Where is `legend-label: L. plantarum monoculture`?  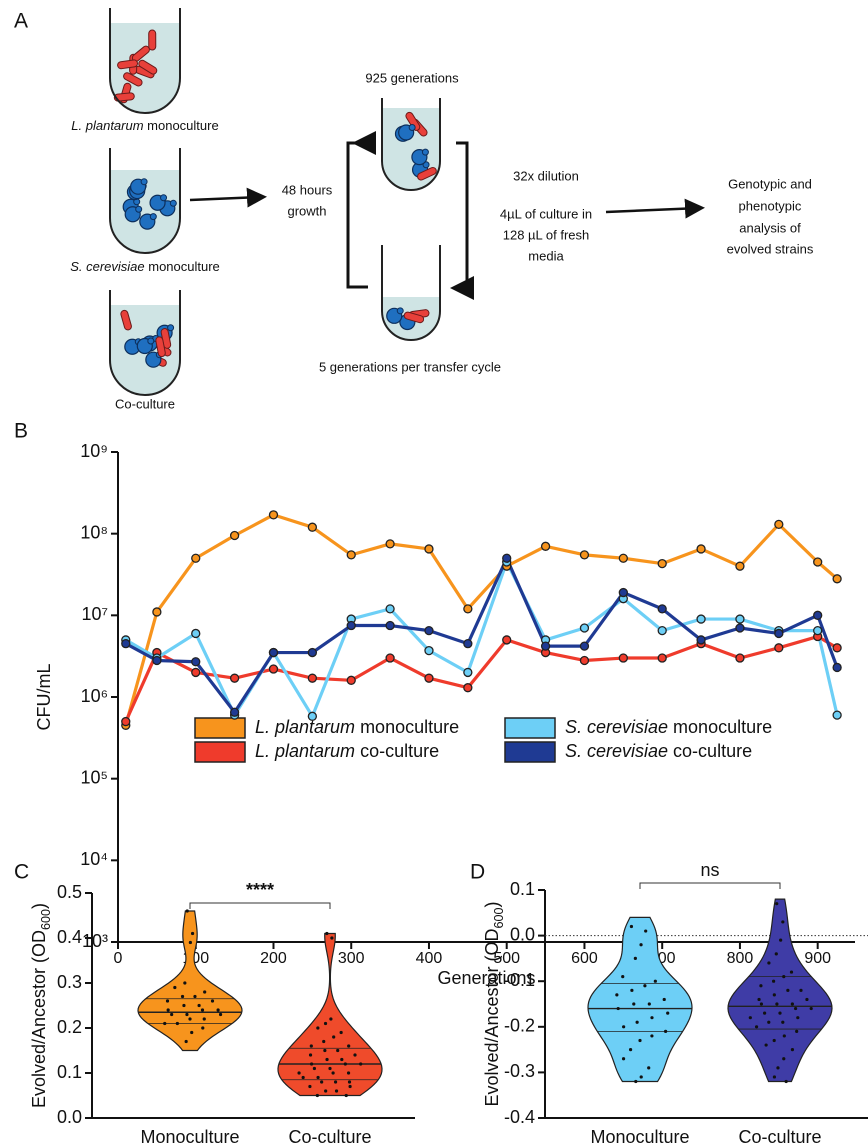
legend-label: L. plantarum monoculture is located at coordinates (357, 727).